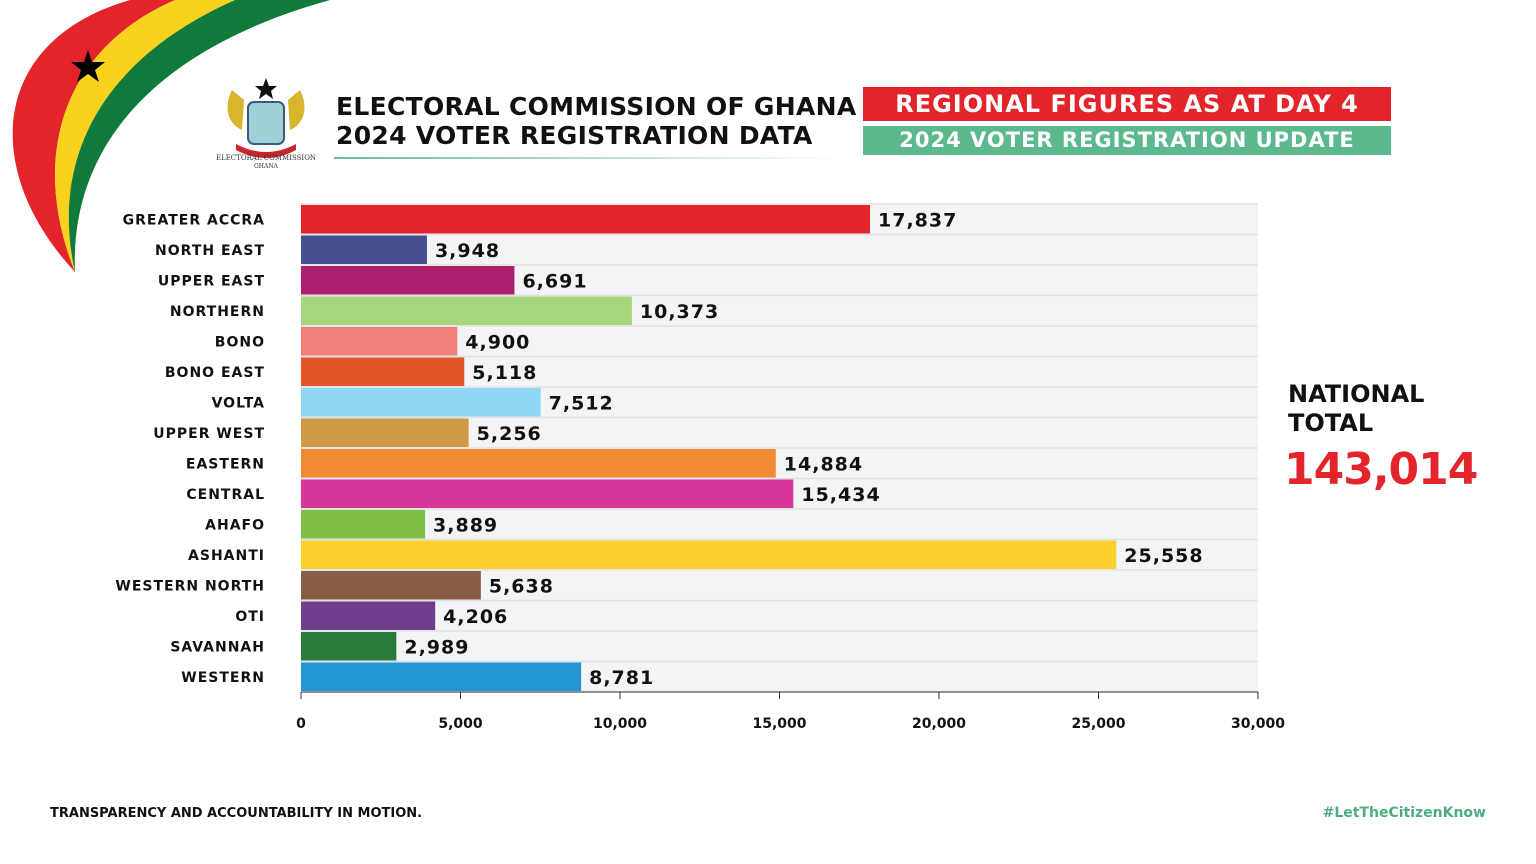 This screenshot has height=864, width=1536. Describe the element at coordinates (368, 615) in the screenshot. I see `bar-oti` at that location.